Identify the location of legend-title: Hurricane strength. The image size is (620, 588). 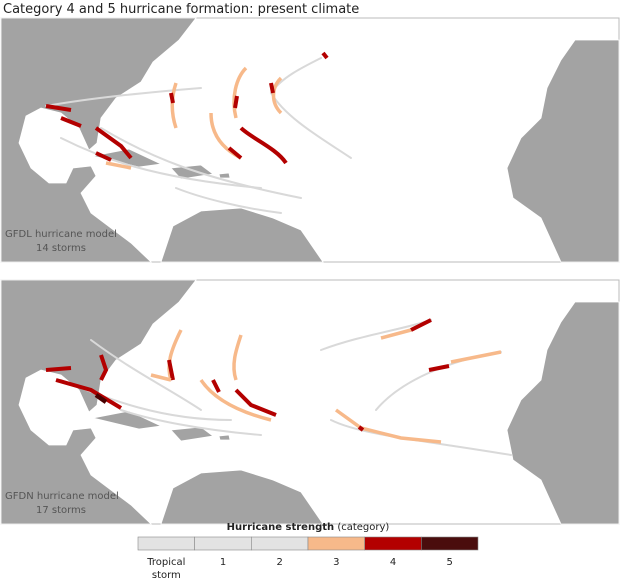
(280, 527).